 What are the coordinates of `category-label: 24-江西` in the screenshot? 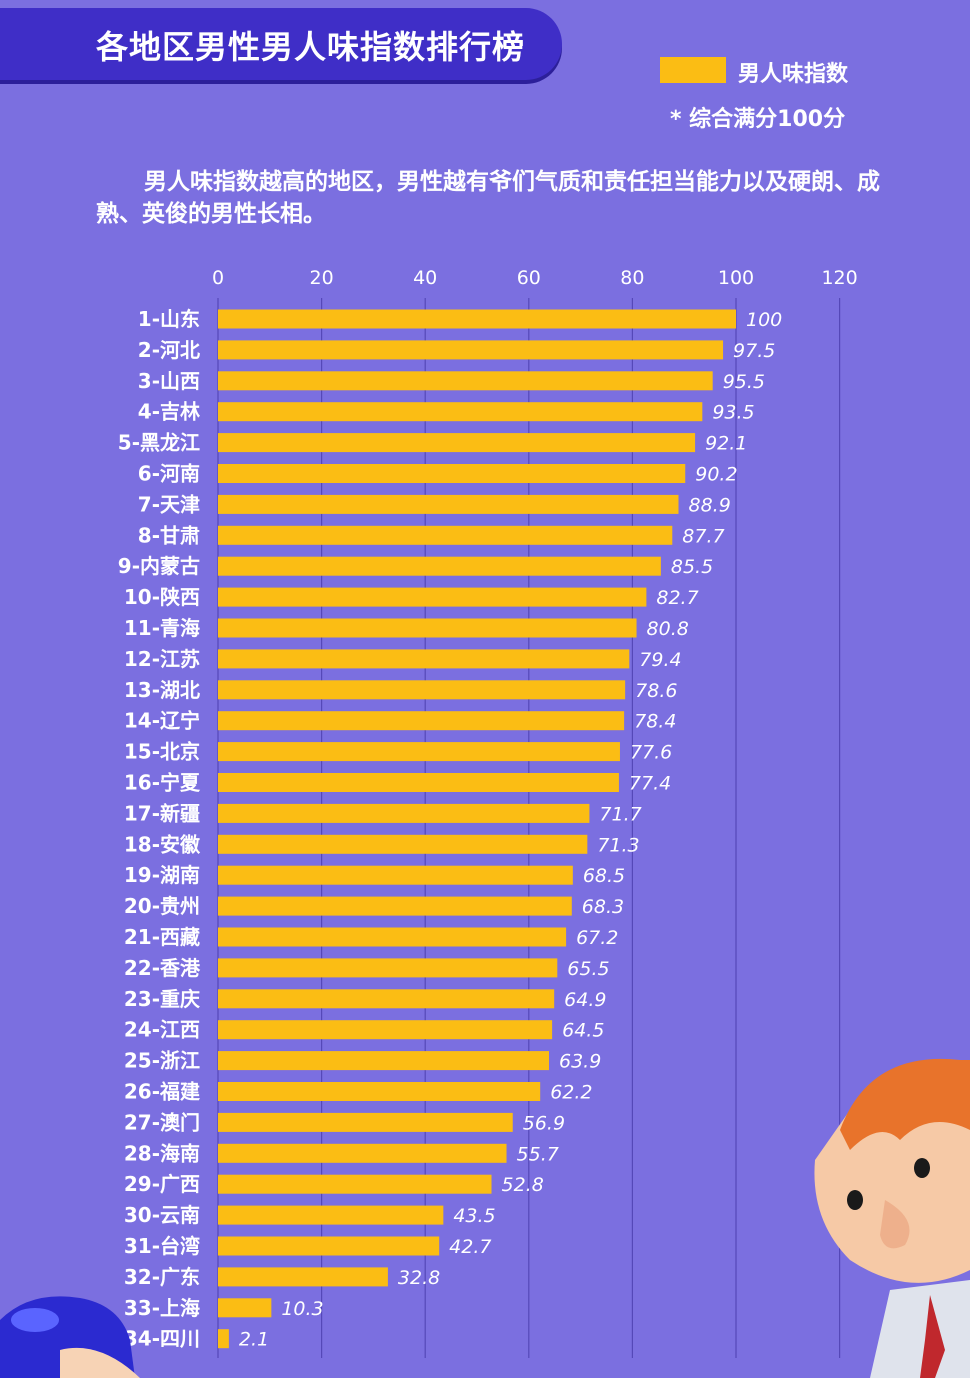 It's located at (162, 1030).